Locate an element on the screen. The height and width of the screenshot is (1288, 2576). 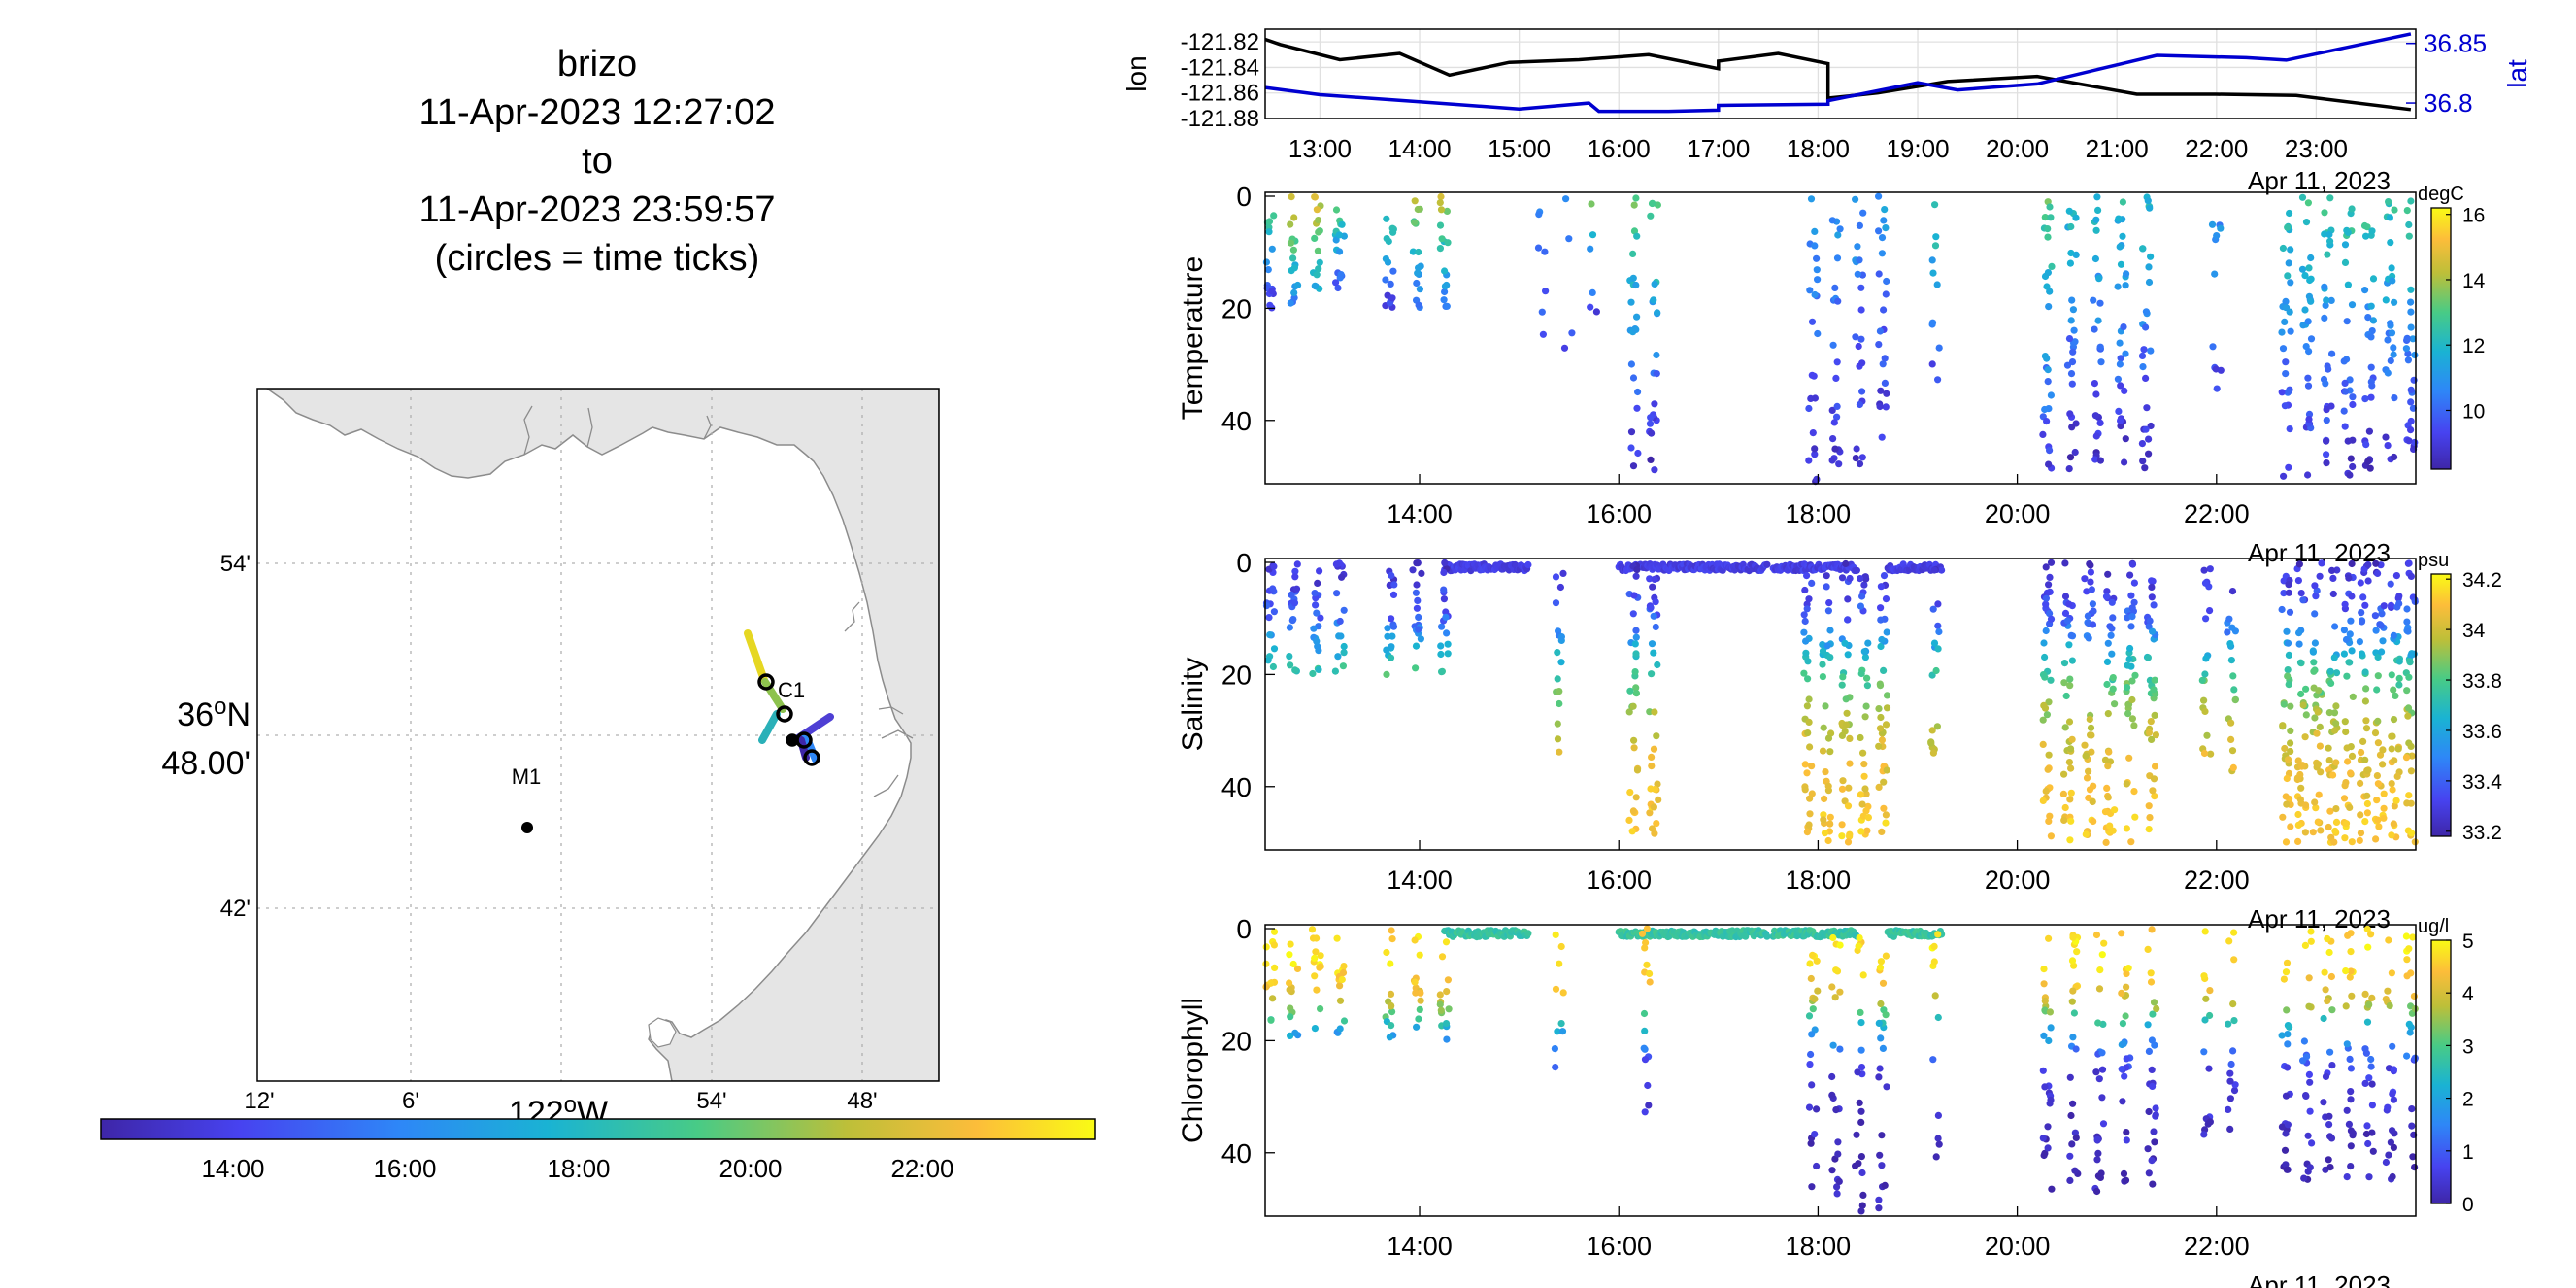
colorbar-tick: 12 is located at coordinates (2474, 346).